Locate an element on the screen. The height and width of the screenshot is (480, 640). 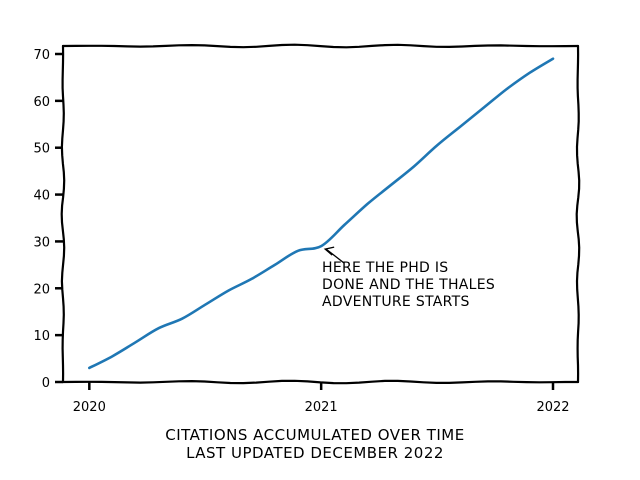
x-axis-label-line-1: CITATIONS ACCUMULATED OVER TIME is located at coordinates (314, 435).